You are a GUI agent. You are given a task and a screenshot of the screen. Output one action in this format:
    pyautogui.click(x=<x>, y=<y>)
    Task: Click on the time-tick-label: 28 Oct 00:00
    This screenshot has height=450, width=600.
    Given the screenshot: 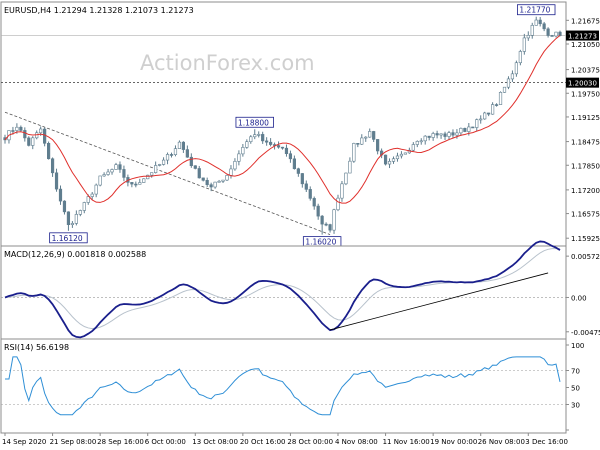 What is the action you would take?
    pyautogui.click(x=310, y=442)
    